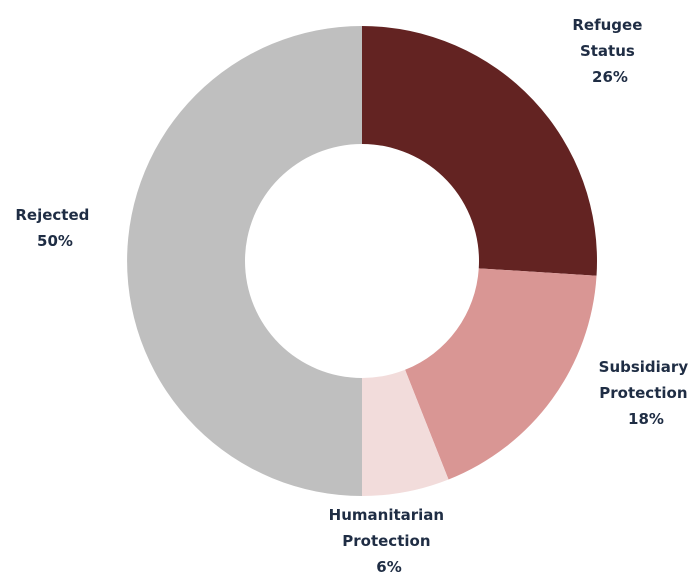  Describe the element at coordinates (386, 515) in the screenshot. I see `label-humanitarian-protection-line-1: Humanitarian` at that location.